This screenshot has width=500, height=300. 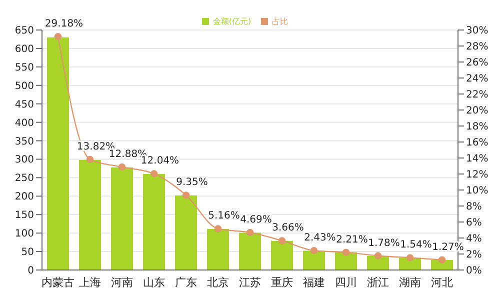 What do you see at coordinates (256, 220) in the screenshot?
I see `data-label: 4.69%` at bounding box center [256, 220].